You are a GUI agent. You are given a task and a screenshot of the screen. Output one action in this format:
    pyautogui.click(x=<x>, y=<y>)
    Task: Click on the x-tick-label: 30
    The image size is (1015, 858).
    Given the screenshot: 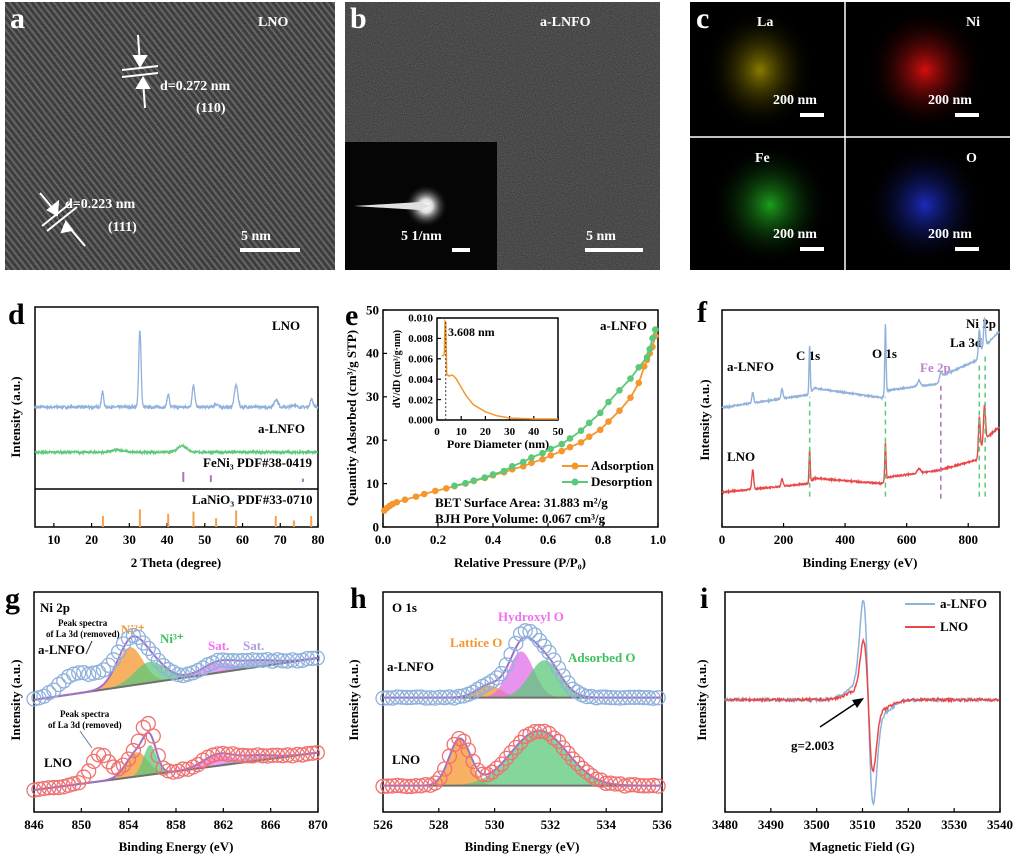 What is the action you would take?
    pyautogui.click(x=129, y=539)
    